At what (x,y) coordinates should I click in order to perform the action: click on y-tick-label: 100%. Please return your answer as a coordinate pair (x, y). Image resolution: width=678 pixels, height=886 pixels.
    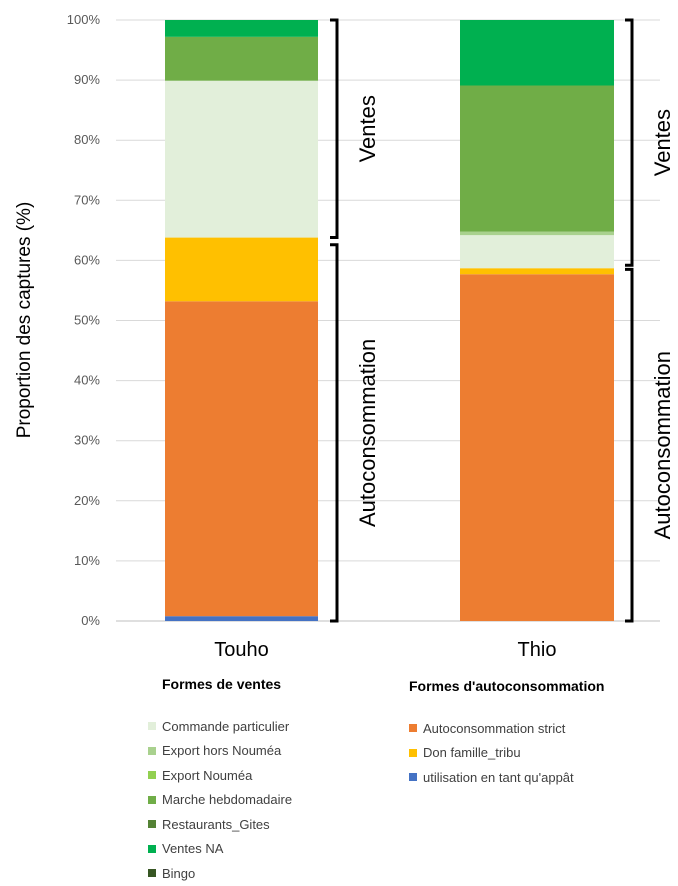
    Looking at the image, I should click on (84, 19).